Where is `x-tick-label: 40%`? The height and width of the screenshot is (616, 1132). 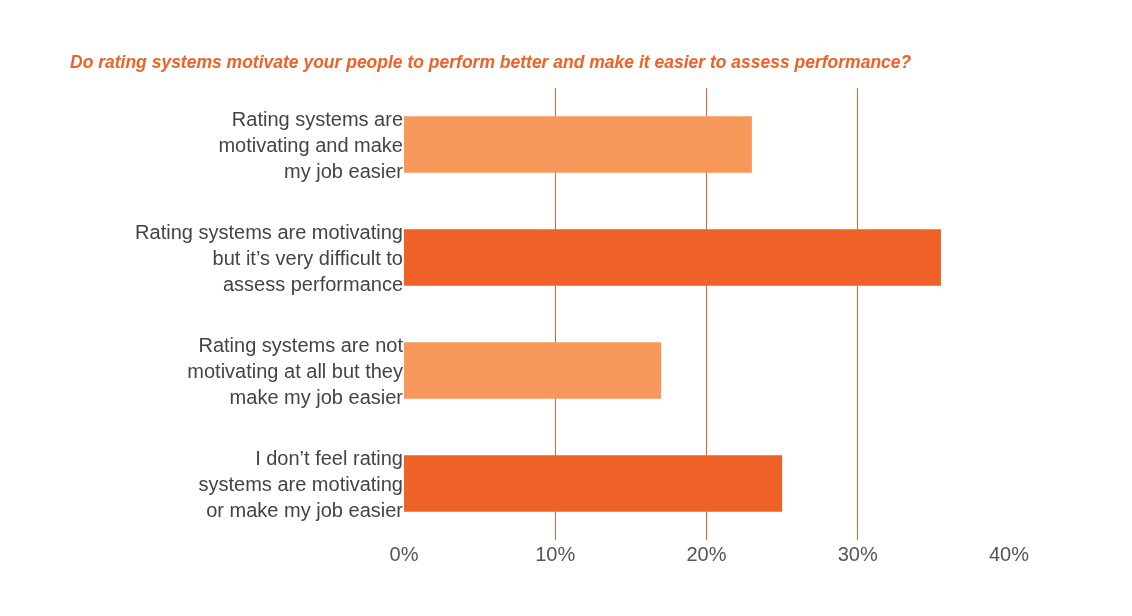
x-tick-label: 40% is located at coordinates (1009, 554).